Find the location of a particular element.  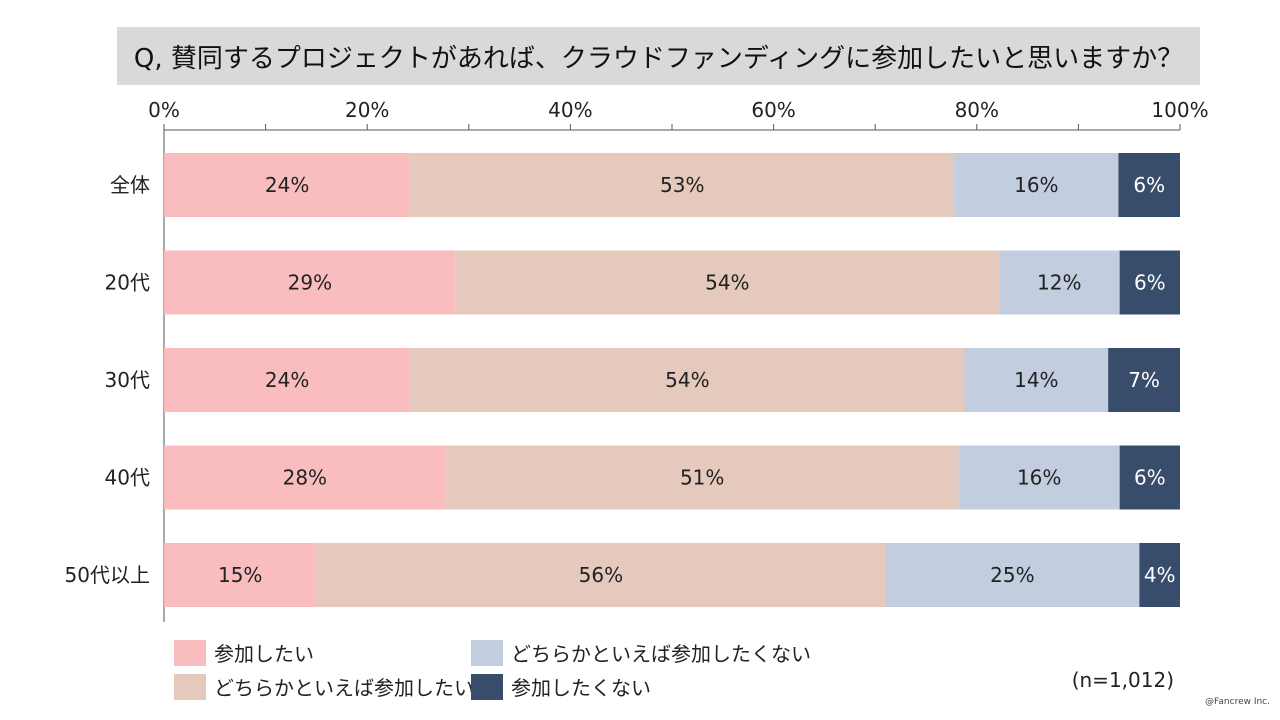

legend-item-0: 参加したい is located at coordinates (244, 652).